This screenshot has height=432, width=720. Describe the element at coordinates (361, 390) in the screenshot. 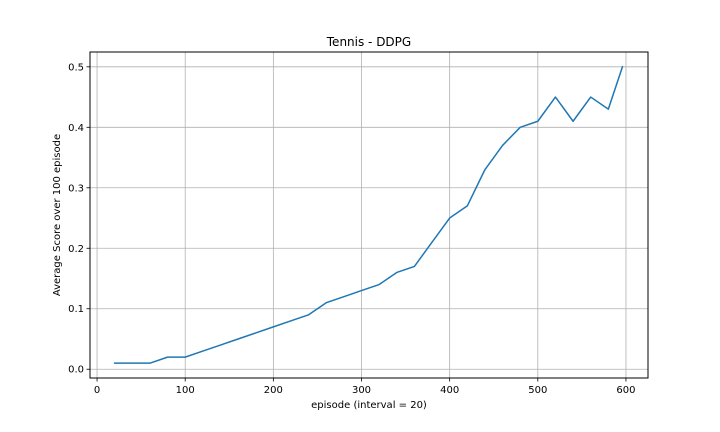

I see `x-tick-label: 300` at that location.